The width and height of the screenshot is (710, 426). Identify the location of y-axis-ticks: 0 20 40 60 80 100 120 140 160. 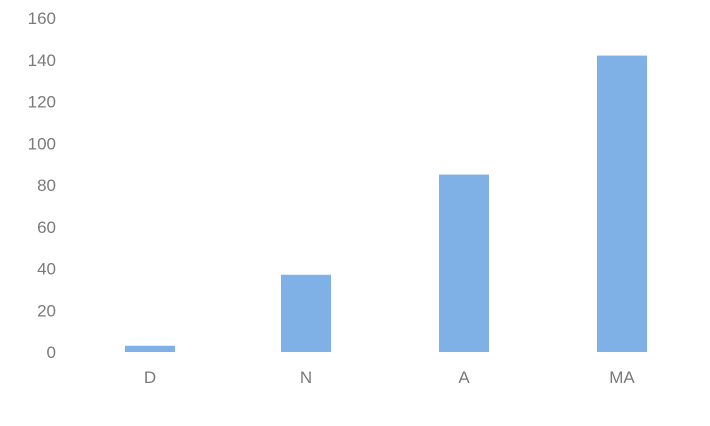
(42, 185).